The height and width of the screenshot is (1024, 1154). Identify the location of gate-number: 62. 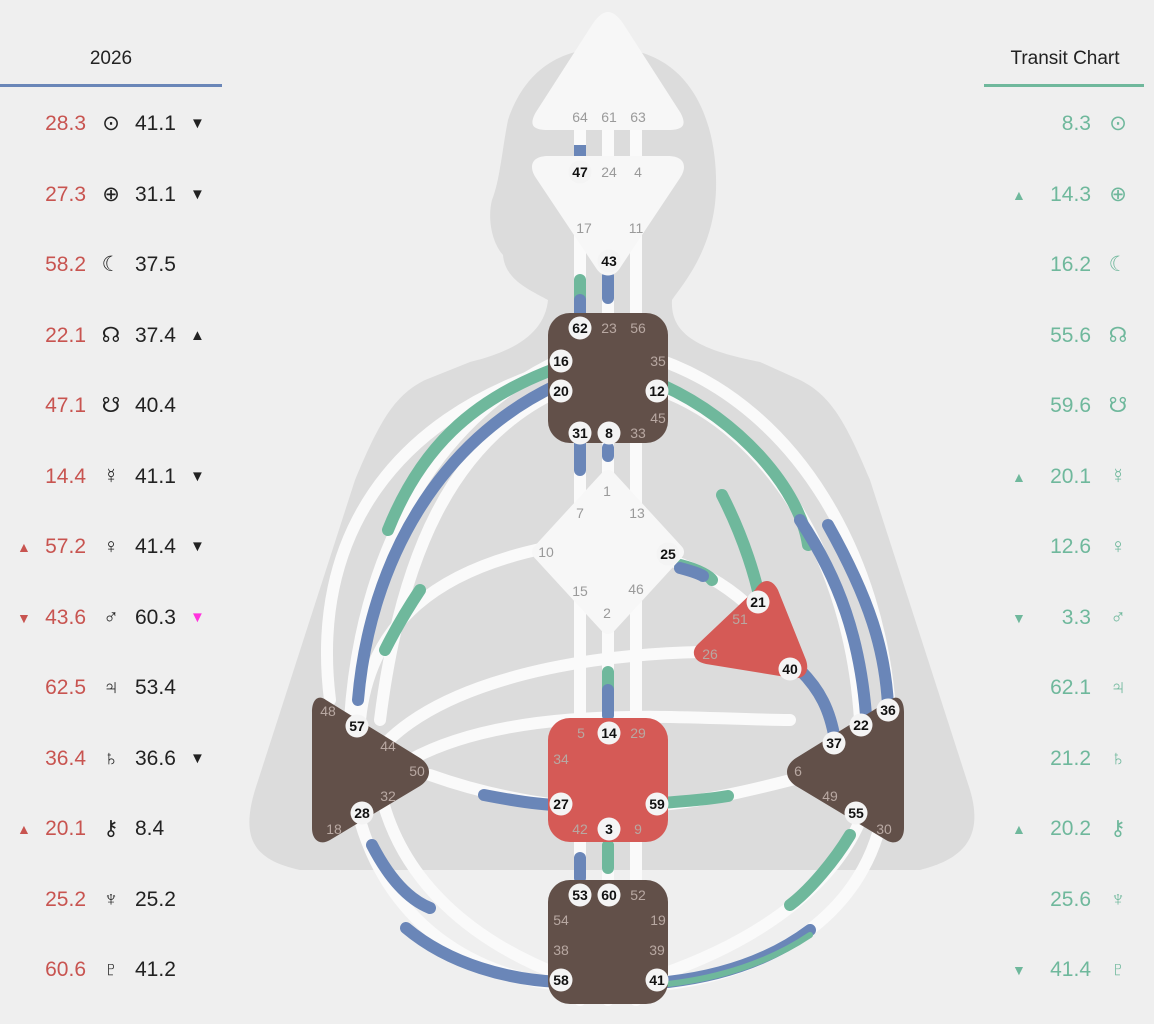
(580, 328).